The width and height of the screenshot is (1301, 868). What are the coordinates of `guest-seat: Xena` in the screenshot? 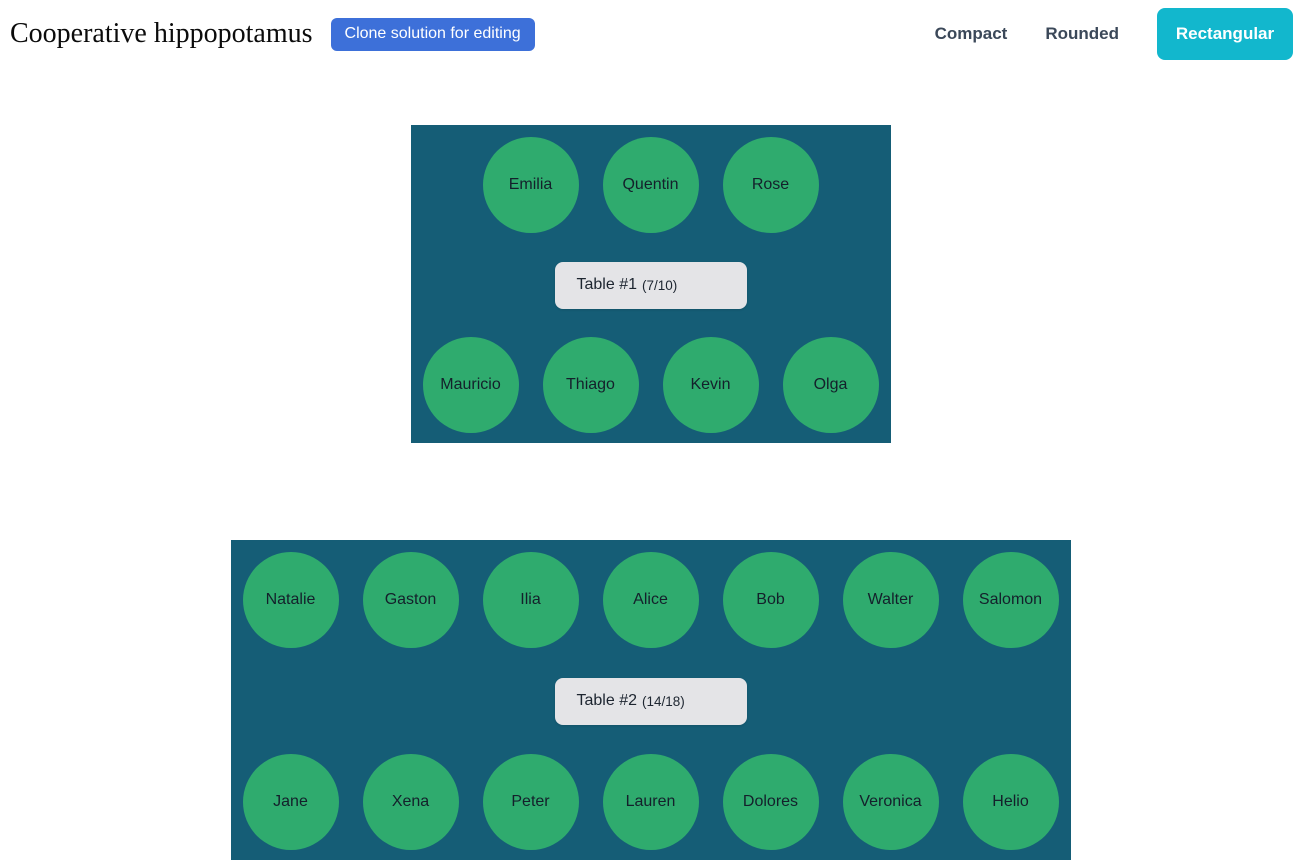 It's located at (411, 802).